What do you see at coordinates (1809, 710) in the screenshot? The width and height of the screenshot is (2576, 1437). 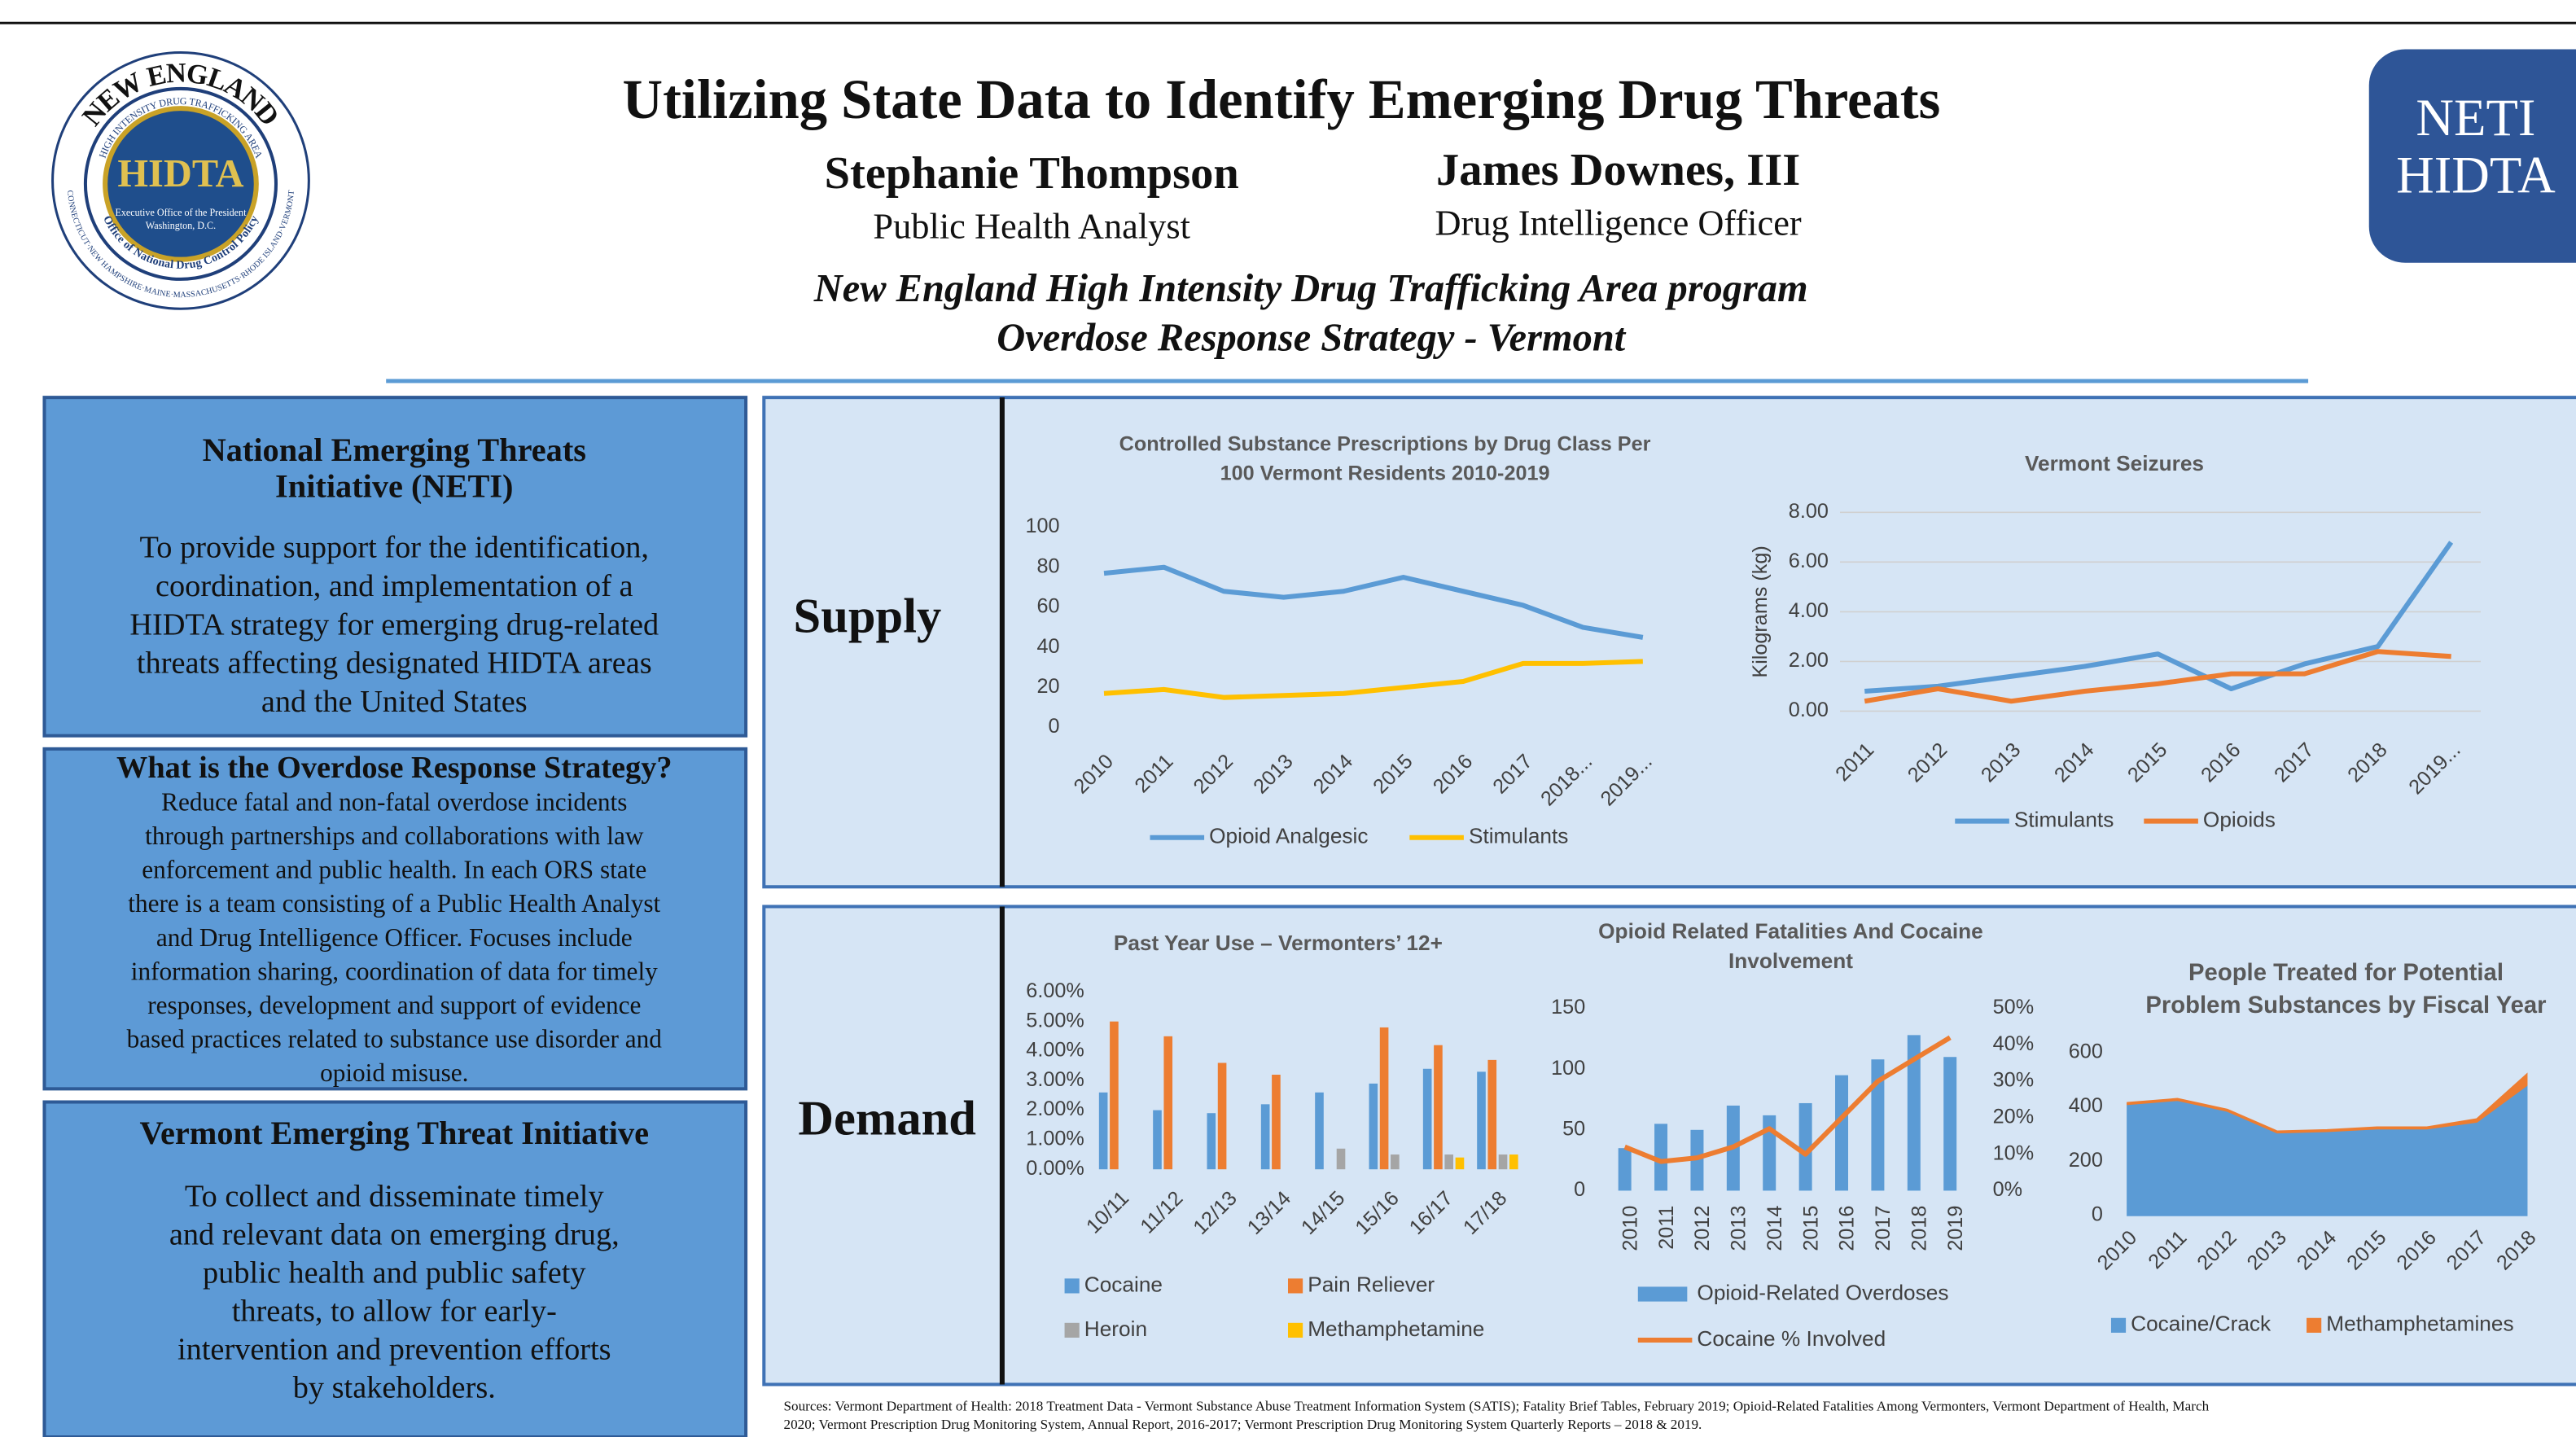 I see `y-tick-label: 0.00` at bounding box center [1809, 710].